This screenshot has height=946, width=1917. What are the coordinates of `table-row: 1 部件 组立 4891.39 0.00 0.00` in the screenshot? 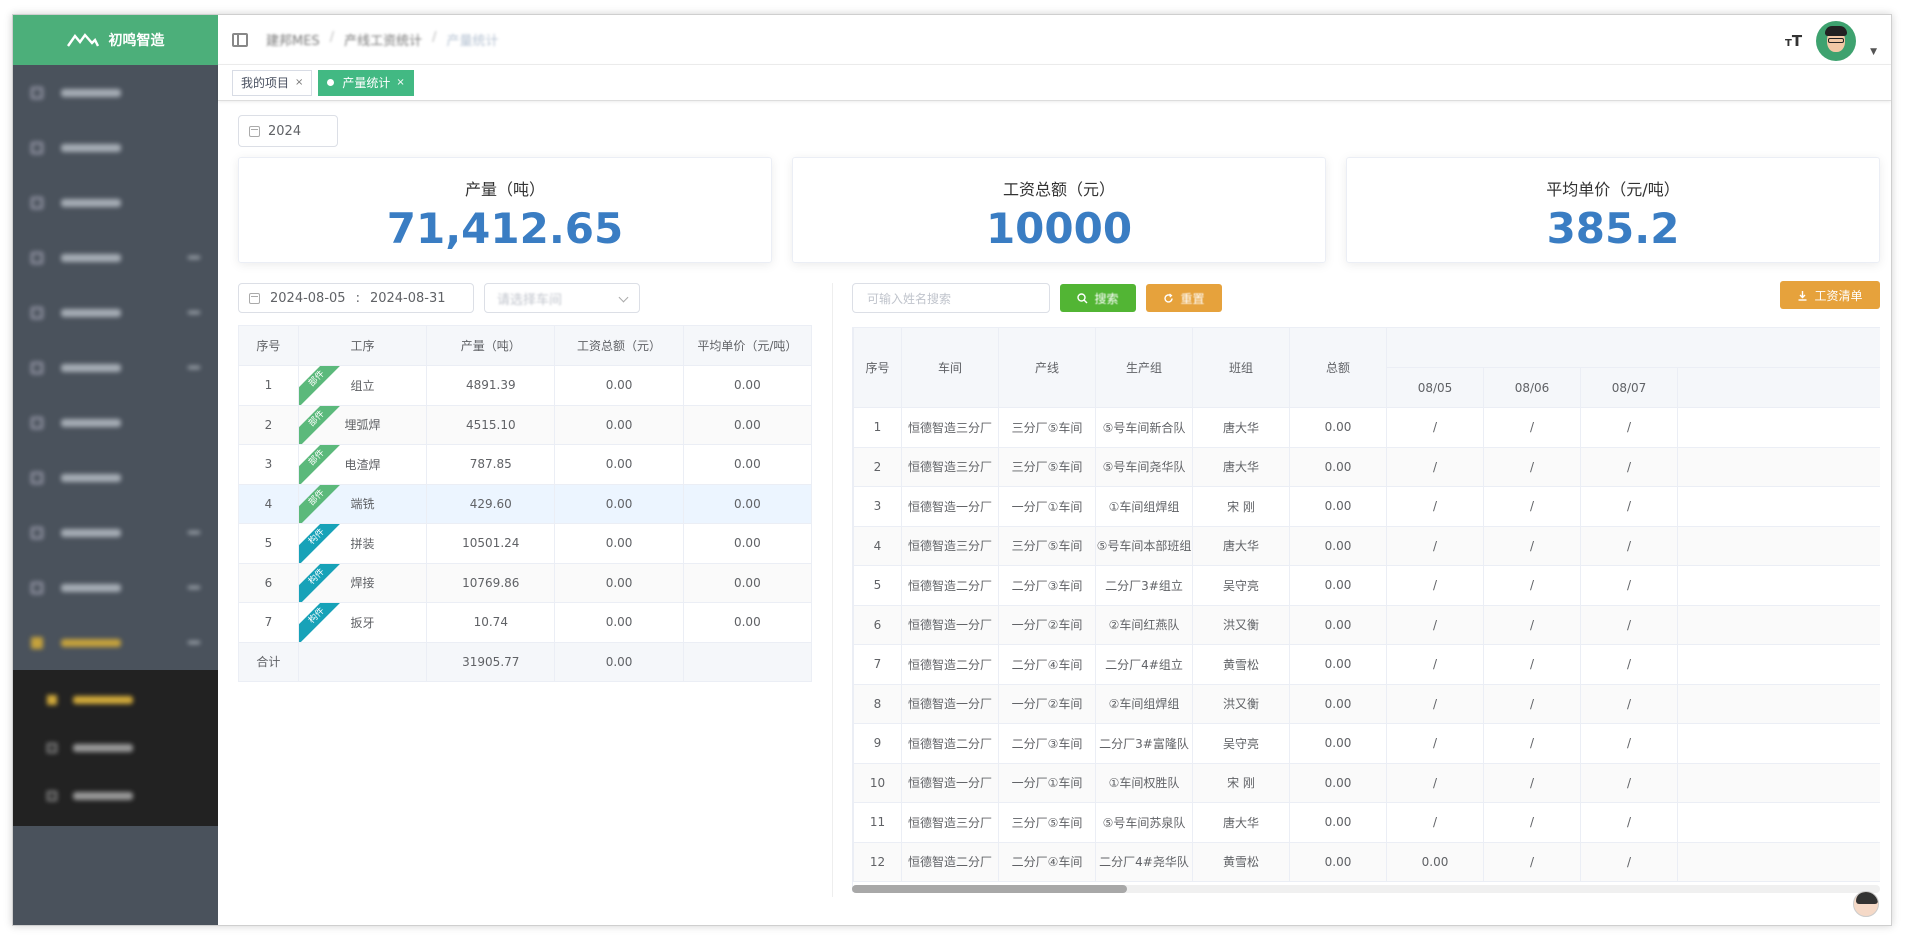 It's located at (525, 385).